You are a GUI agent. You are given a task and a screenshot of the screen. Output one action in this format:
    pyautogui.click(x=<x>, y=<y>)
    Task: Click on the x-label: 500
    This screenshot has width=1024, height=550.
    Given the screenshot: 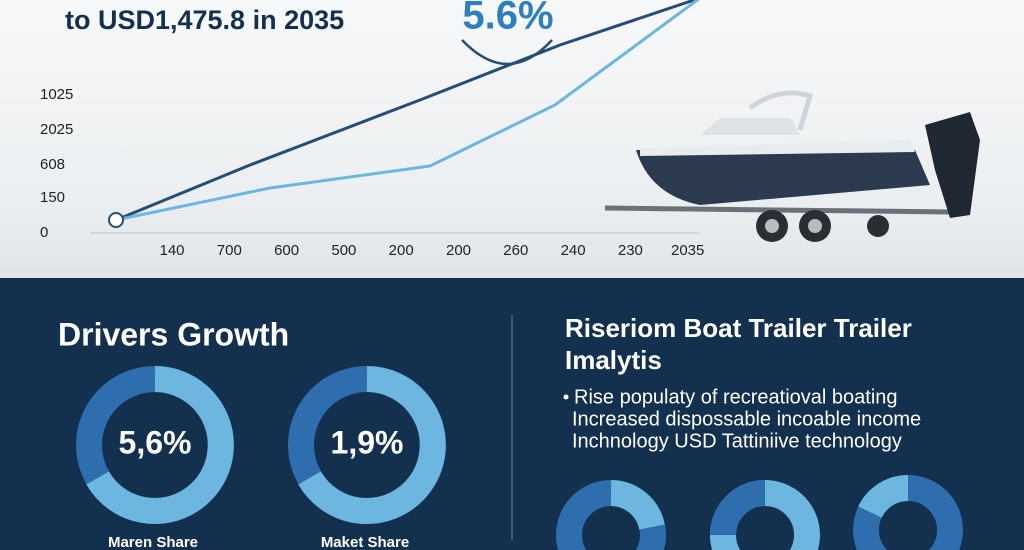 What is the action you would take?
    pyautogui.click(x=343, y=250)
    